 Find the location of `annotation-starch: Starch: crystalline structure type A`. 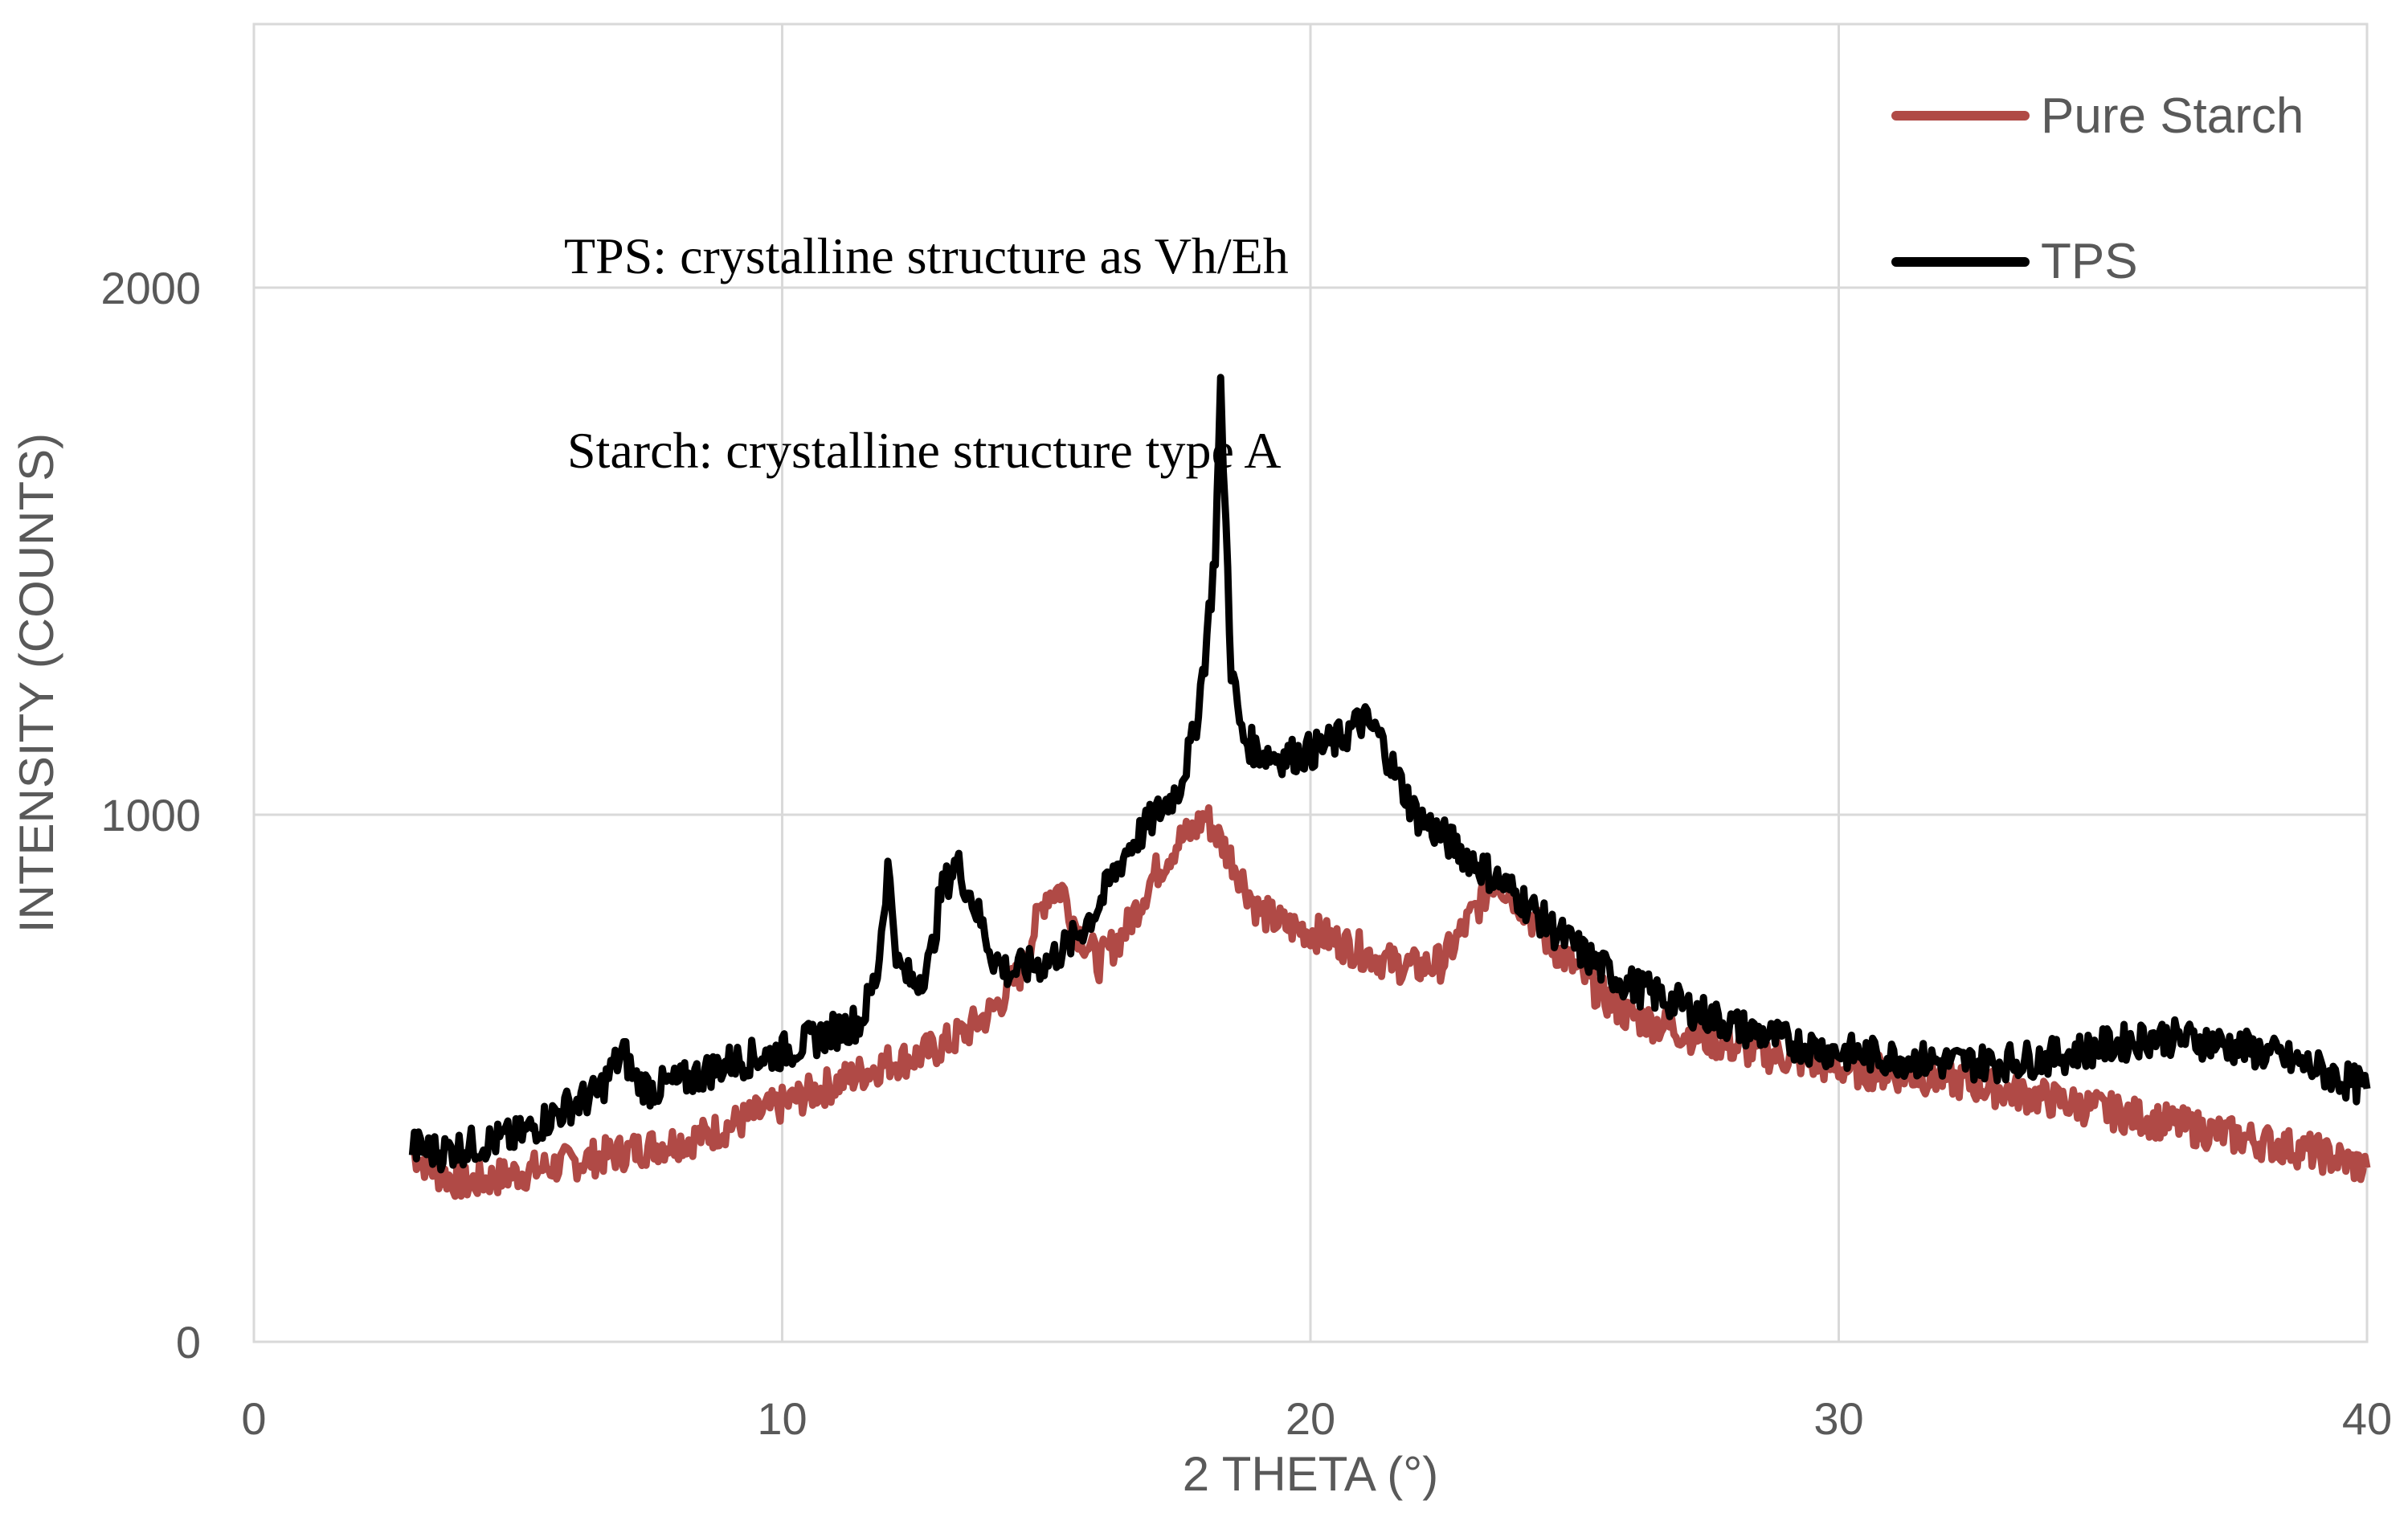

annotation-starch: Starch: crystalline structure type A is located at coordinates (924, 450).